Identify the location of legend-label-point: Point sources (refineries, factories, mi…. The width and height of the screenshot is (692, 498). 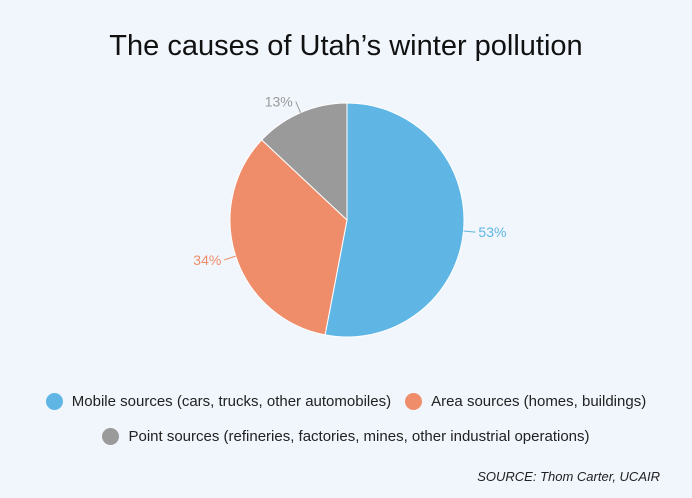
(359, 436).